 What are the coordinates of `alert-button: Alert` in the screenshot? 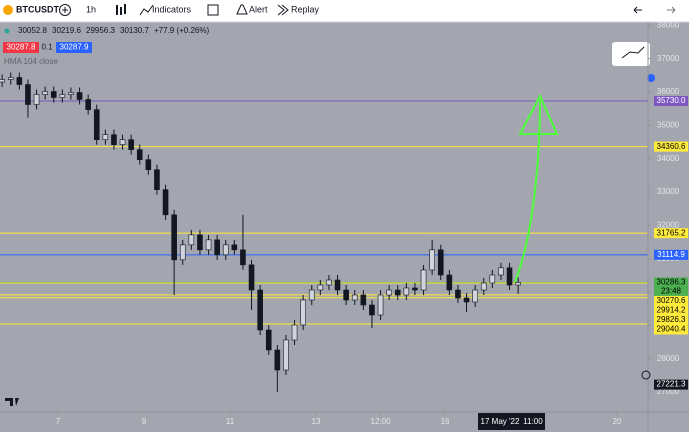 It's located at (258, 9).